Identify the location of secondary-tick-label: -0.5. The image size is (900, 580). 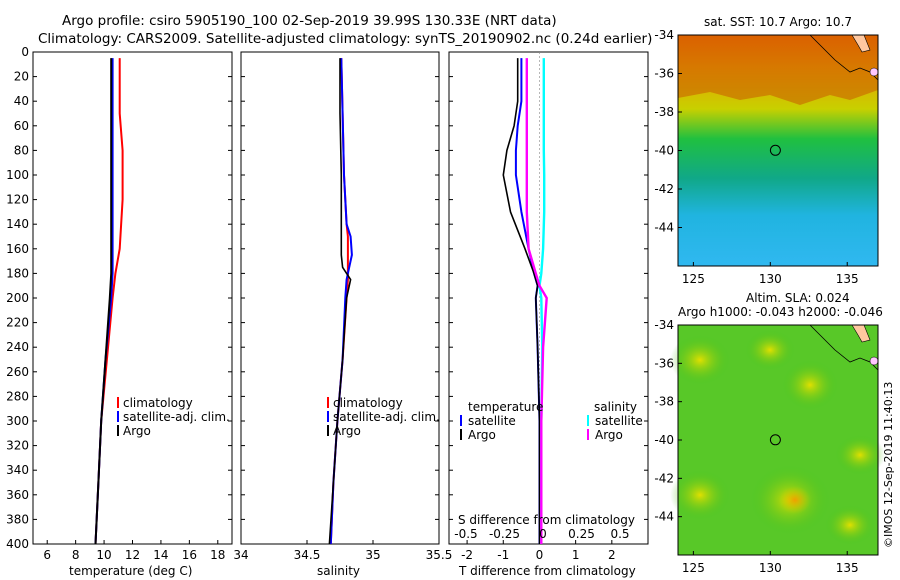
(465, 534).